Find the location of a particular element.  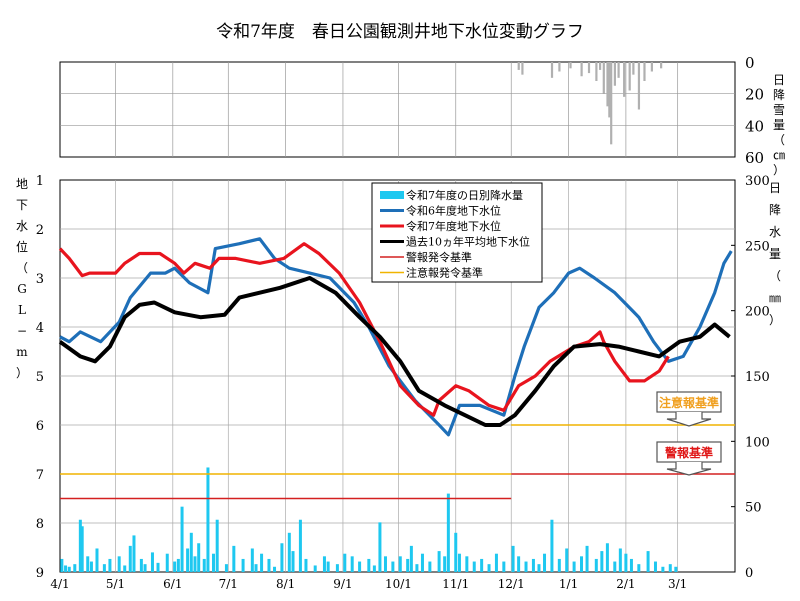

ytick-right-label: 200 is located at coordinates (757, 312).